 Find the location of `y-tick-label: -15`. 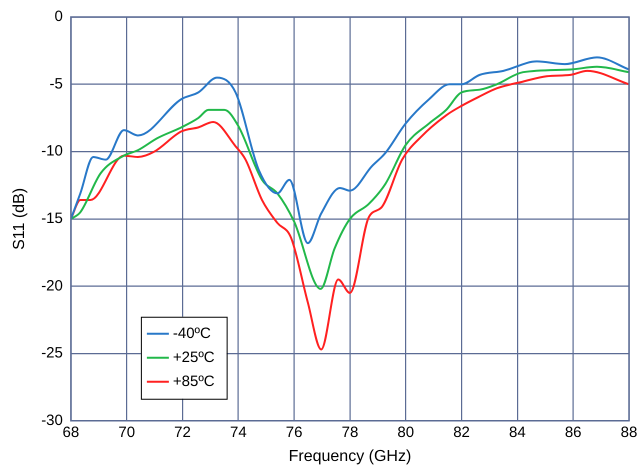

y-tick-label: -15 is located at coordinates (52, 219).